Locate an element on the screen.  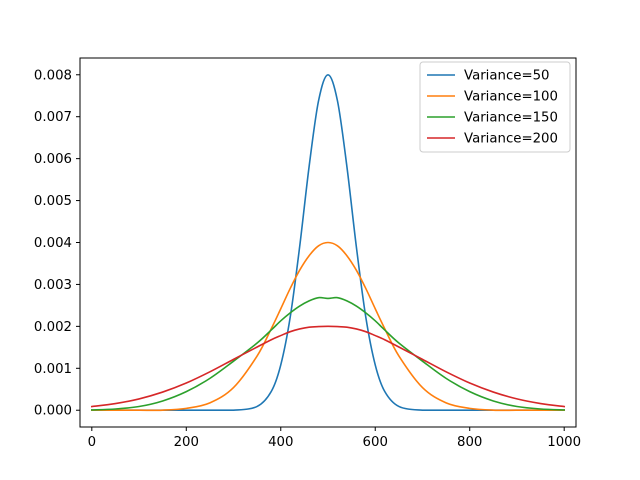
y-tick-label: 0.006 is located at coordinates (53, 159).